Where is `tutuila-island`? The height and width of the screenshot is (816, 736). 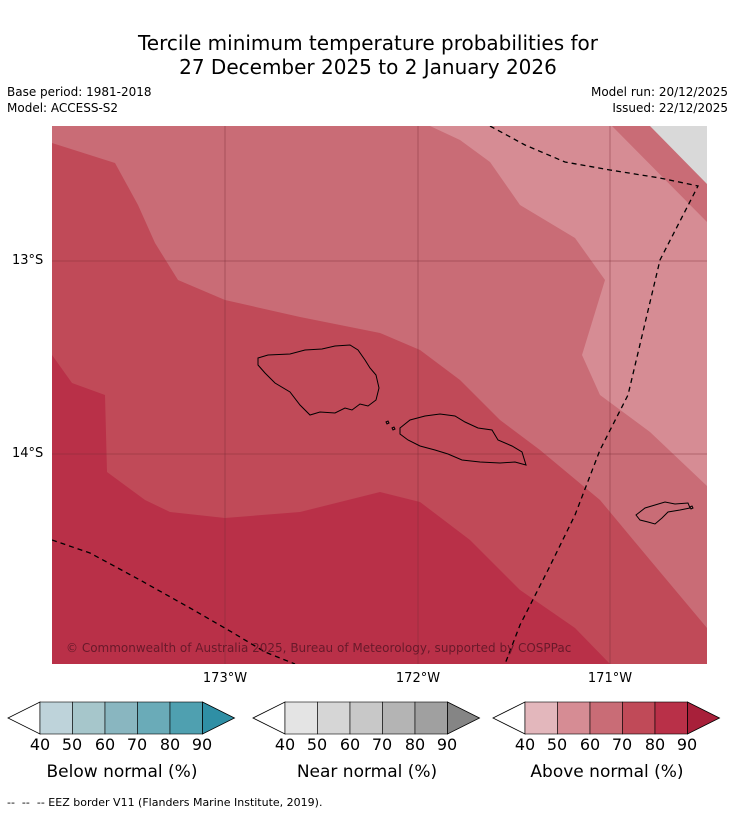 tutuila-island is located at coordinates (663, 513).